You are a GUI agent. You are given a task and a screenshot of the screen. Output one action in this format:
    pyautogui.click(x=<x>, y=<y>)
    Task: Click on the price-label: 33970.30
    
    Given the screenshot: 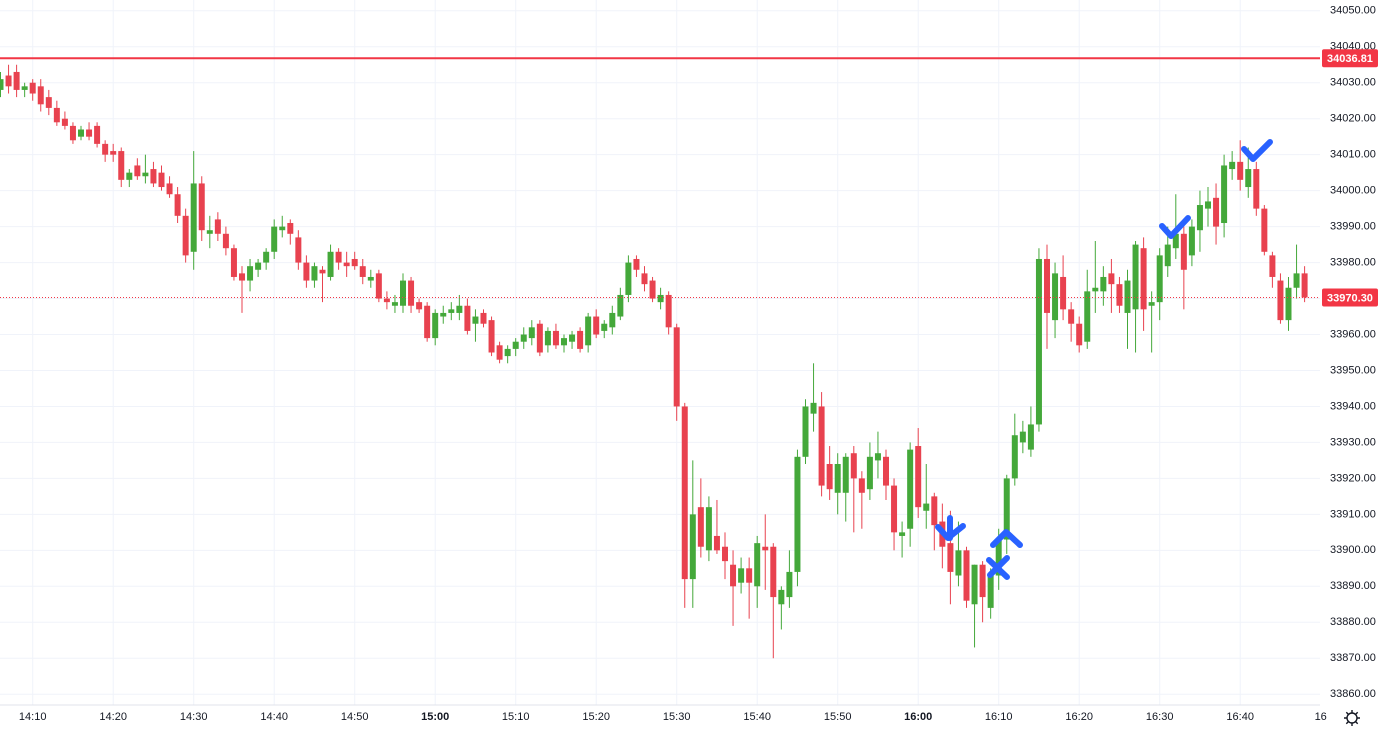 What is the action you would take?
    pyautogui.click(x=1350, y=298)
    